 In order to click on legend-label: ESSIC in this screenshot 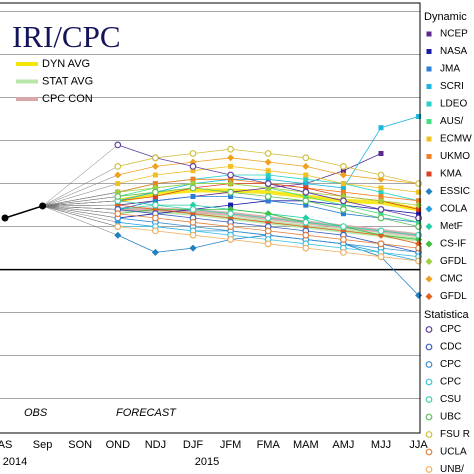, I will do `click(455, 191)`.